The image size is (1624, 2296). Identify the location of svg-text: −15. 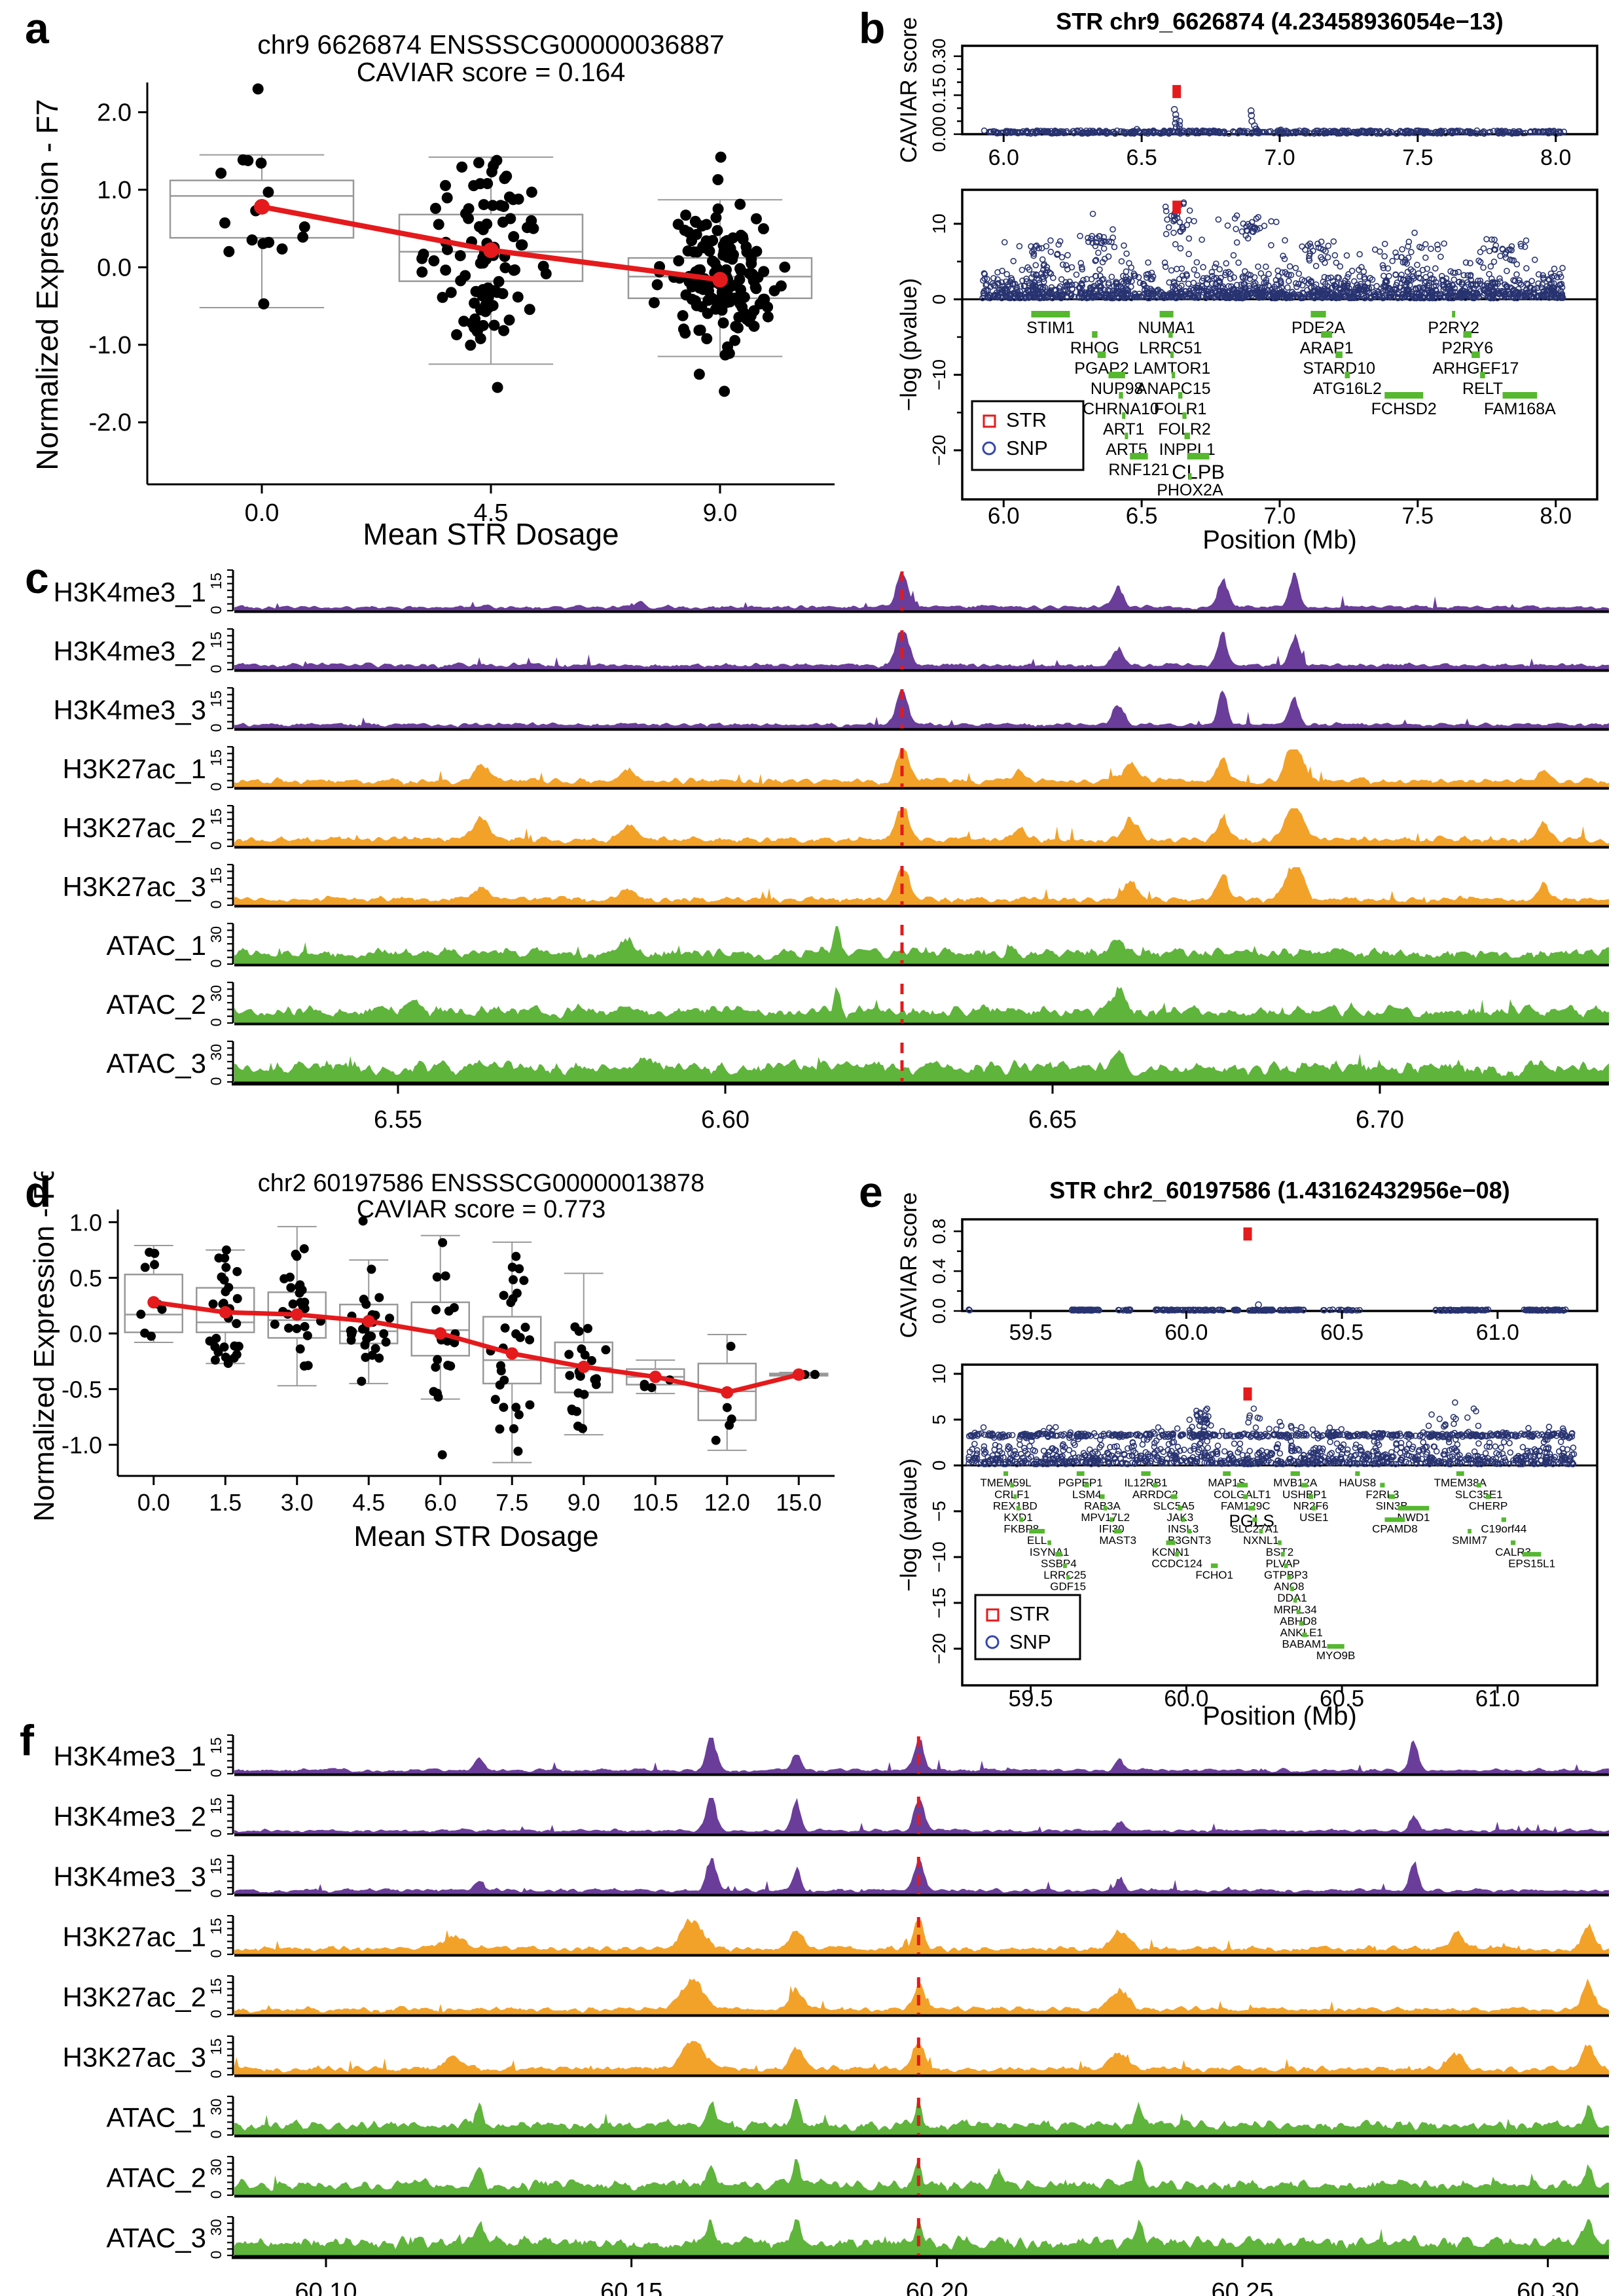
(939, 1603).